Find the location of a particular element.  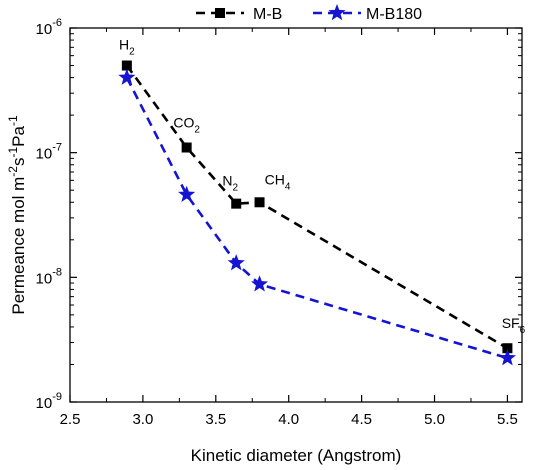

y-tick-label: 10⁻⁷ is located at coordinates (49, 152).